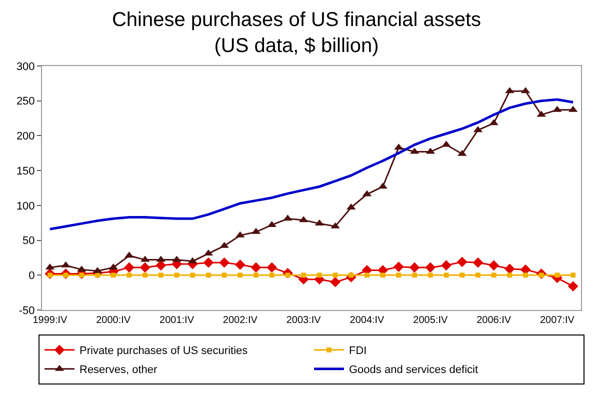 The width and height of the screenshot is (593, 405). I want to click on y-tick-label: 300, so click(25, 66).